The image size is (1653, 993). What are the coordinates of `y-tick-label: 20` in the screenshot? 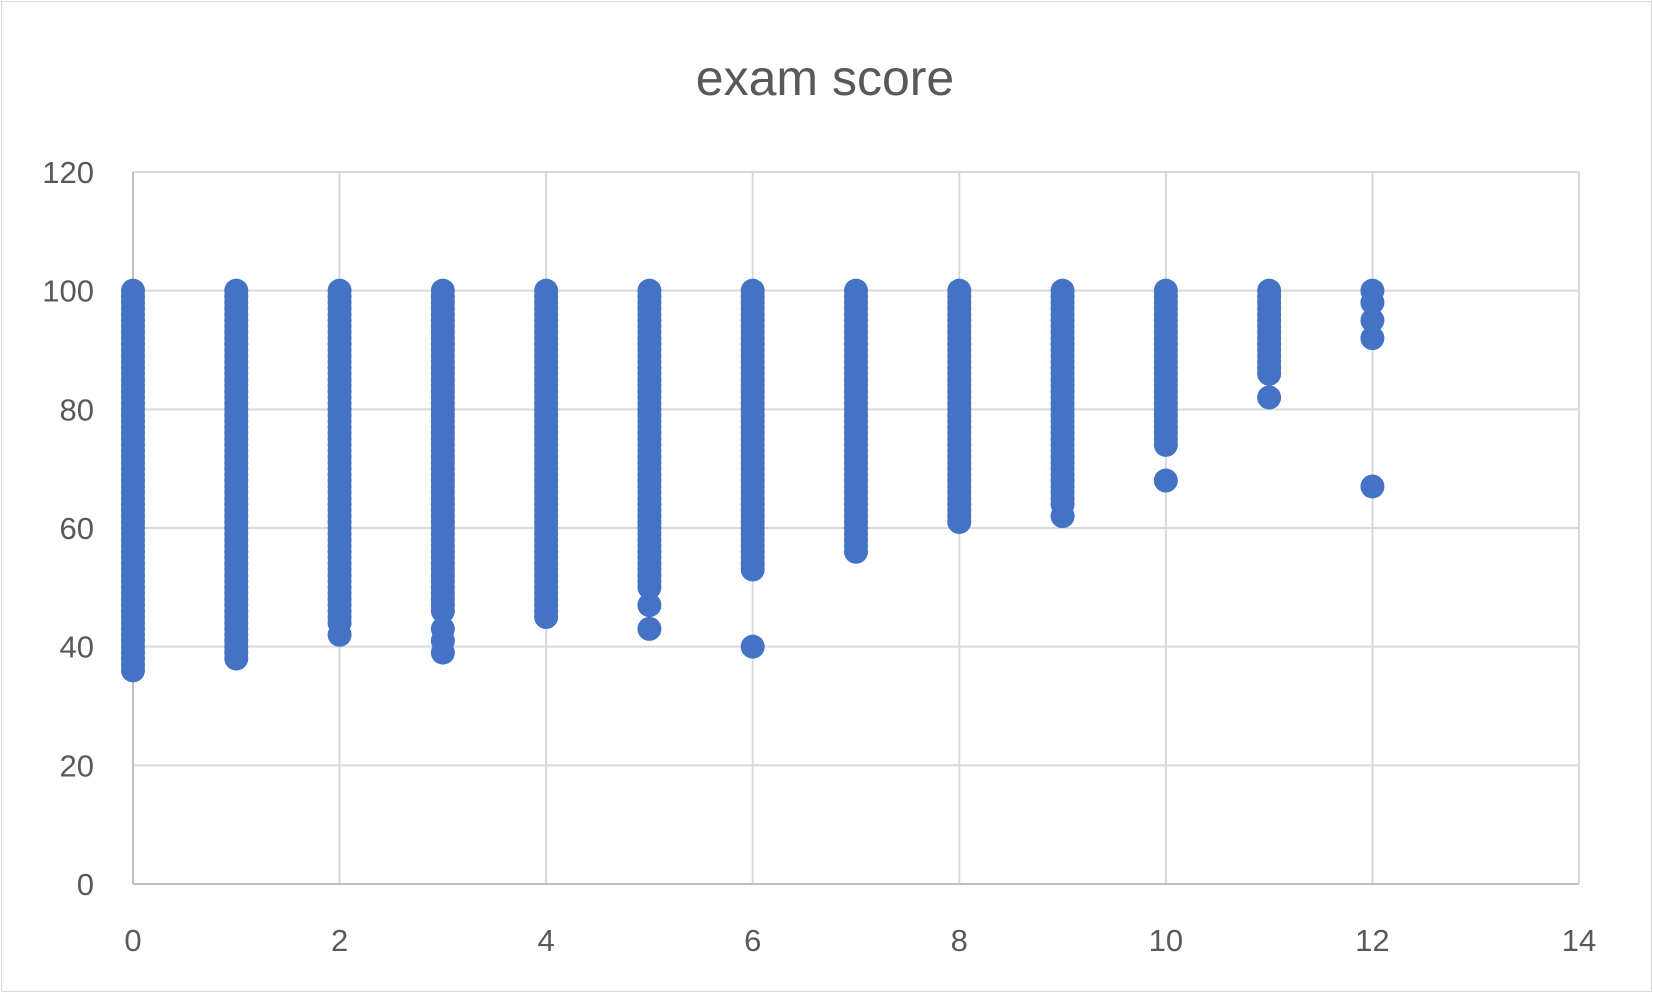 It's located at (77, 765).